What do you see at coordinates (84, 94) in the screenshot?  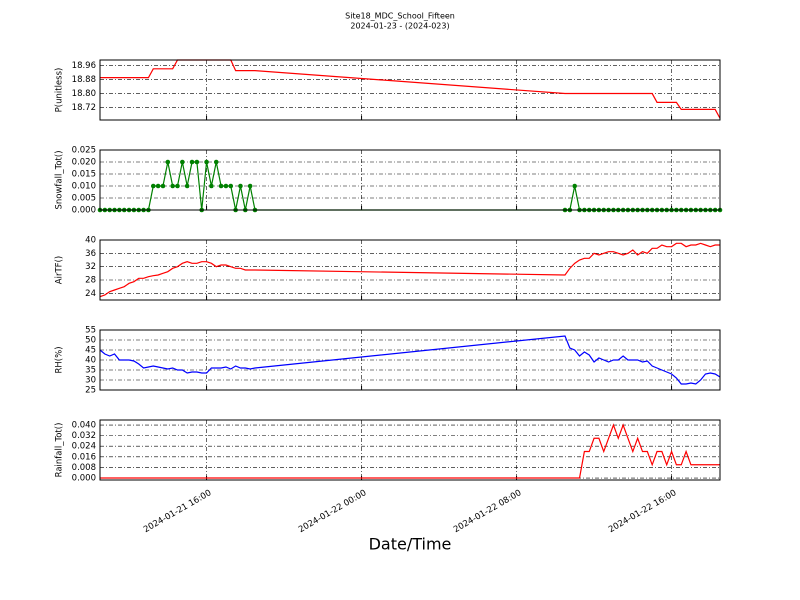 I see `y-tick-label: 18.80` at bounding box center [84, 94].